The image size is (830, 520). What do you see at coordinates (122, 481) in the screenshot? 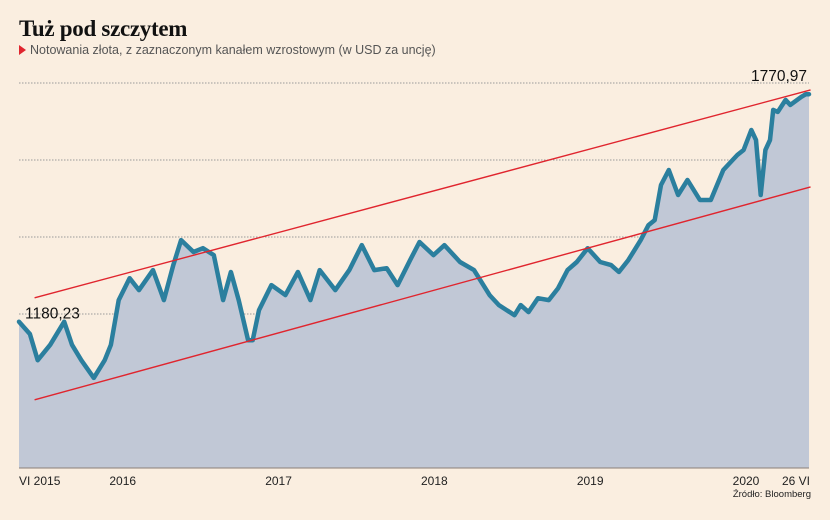
I see `x-tick-label: 2016` at bounding box center [122, 481].